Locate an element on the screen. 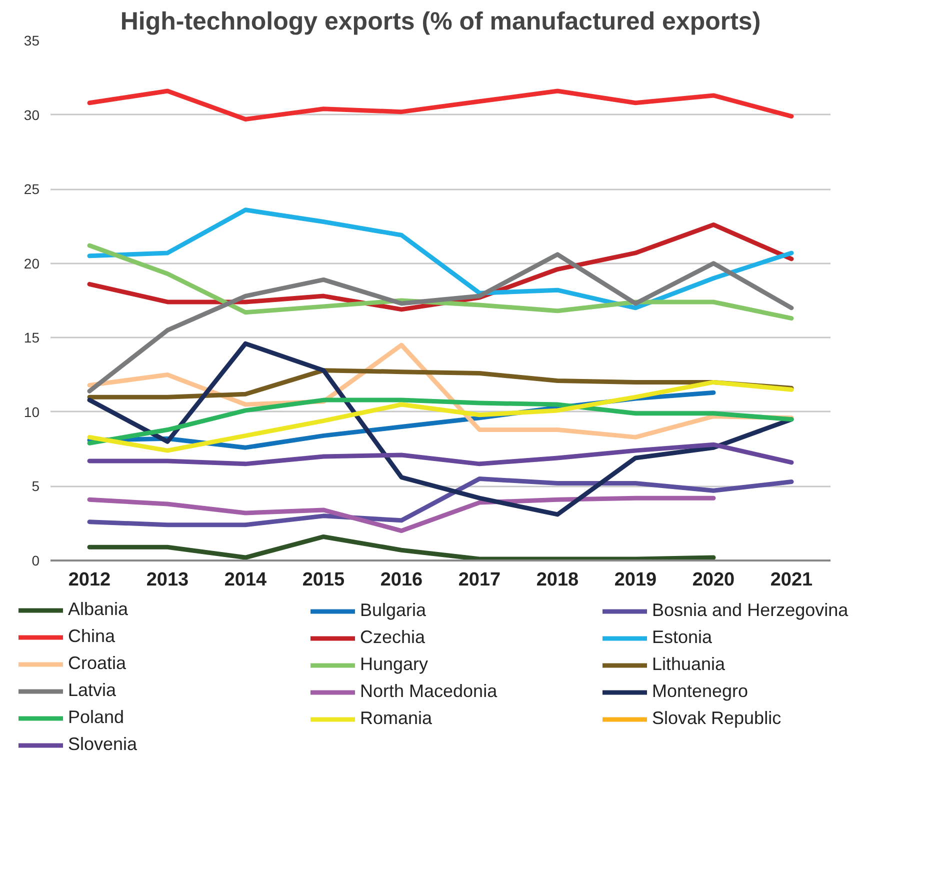 Image resolution: width=925 pixels, height=890 pixels. legend-label: Hungary is located at coordinates (395, 664).